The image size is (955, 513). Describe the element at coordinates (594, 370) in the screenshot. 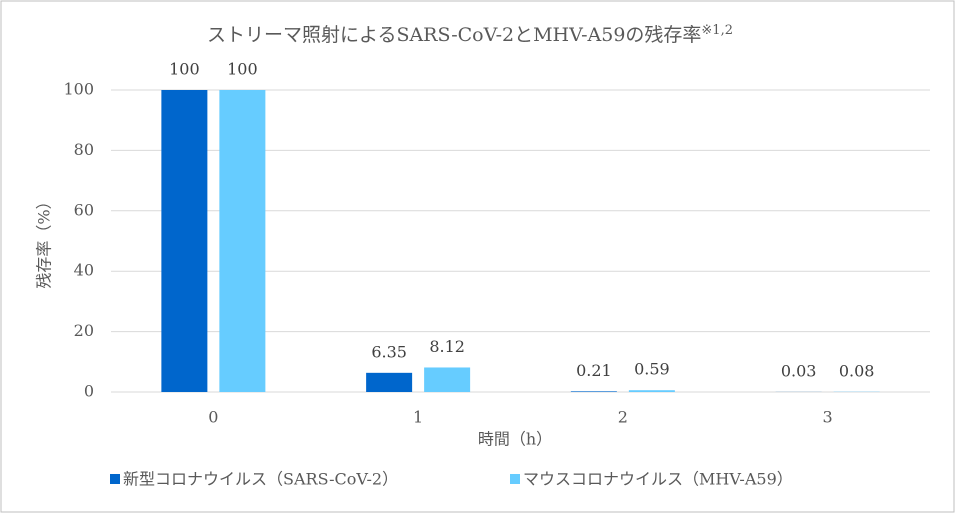

I see `data-label: 0.21` at that location.